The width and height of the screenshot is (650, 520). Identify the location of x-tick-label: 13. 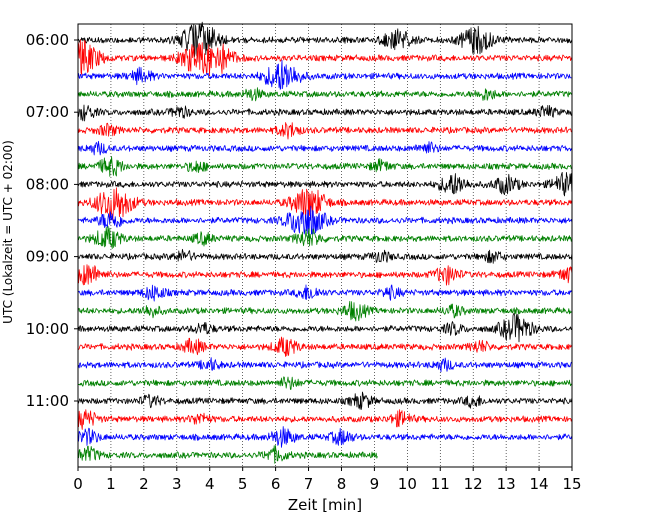
(506, 484).